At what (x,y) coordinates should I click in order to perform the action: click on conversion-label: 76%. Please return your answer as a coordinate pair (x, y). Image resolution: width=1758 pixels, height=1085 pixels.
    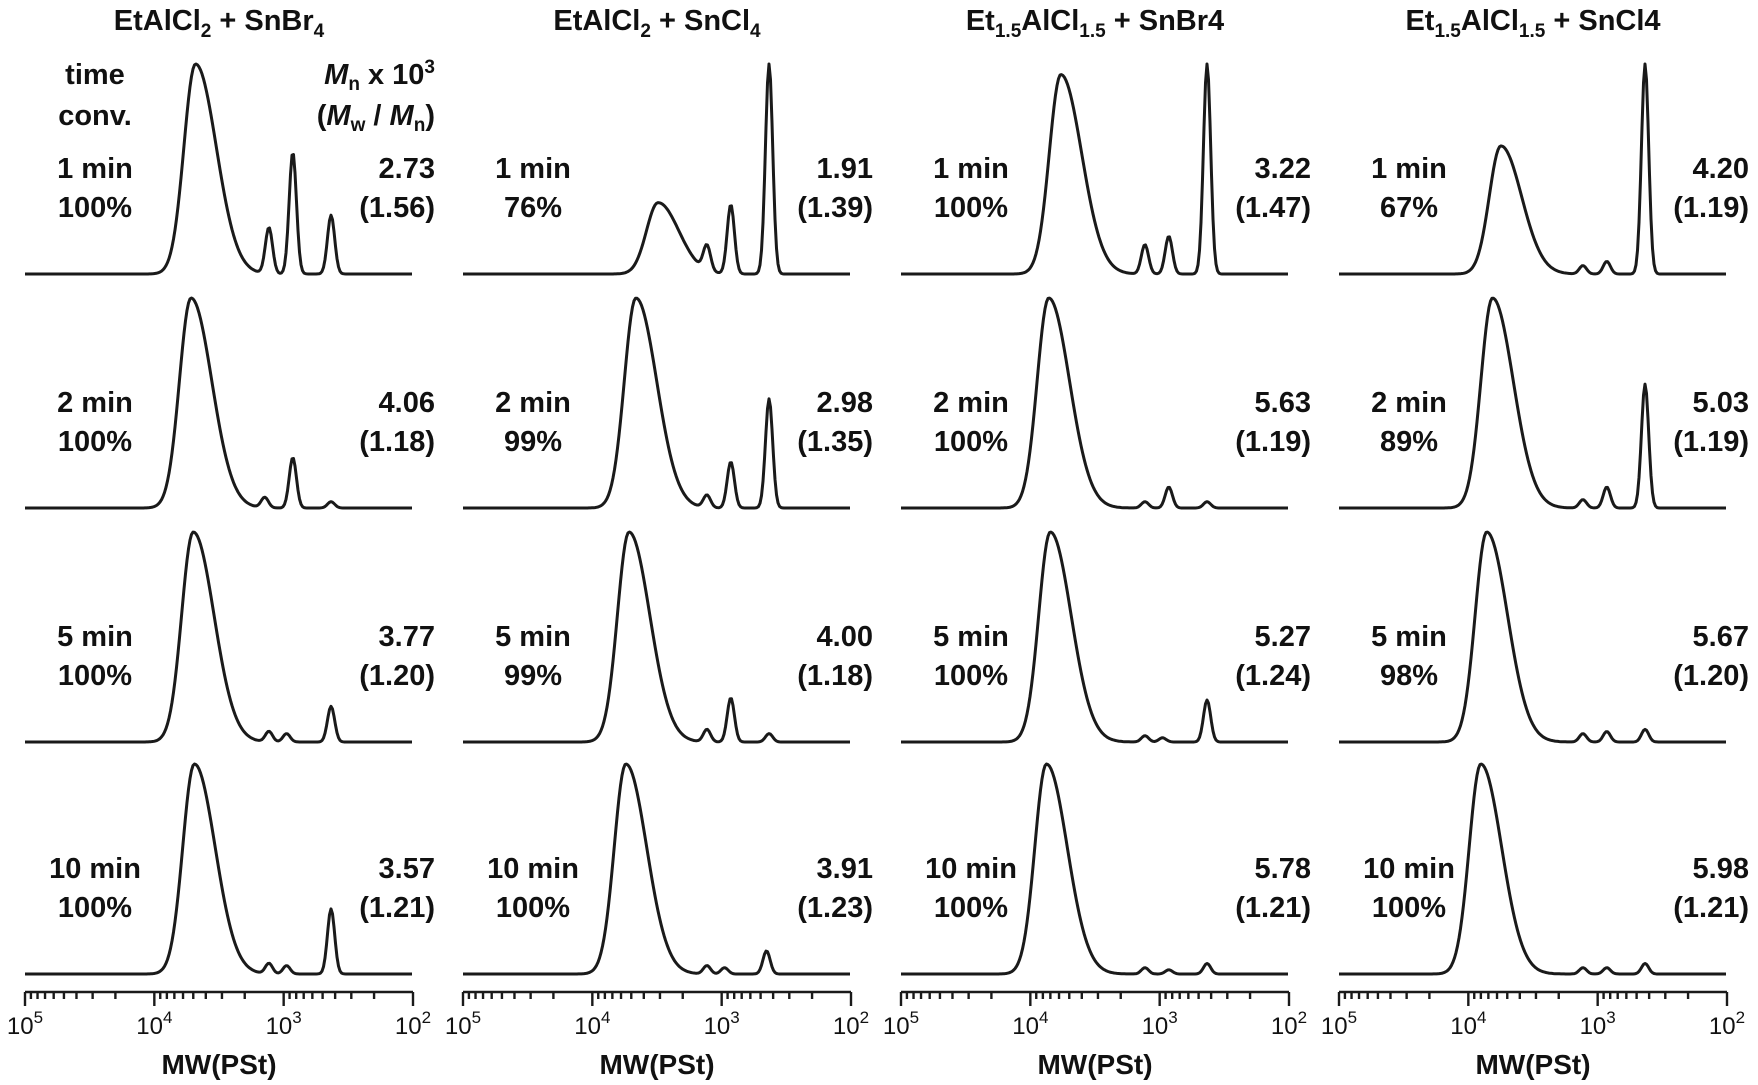
    Looking at the image, I should click on (533, 208).